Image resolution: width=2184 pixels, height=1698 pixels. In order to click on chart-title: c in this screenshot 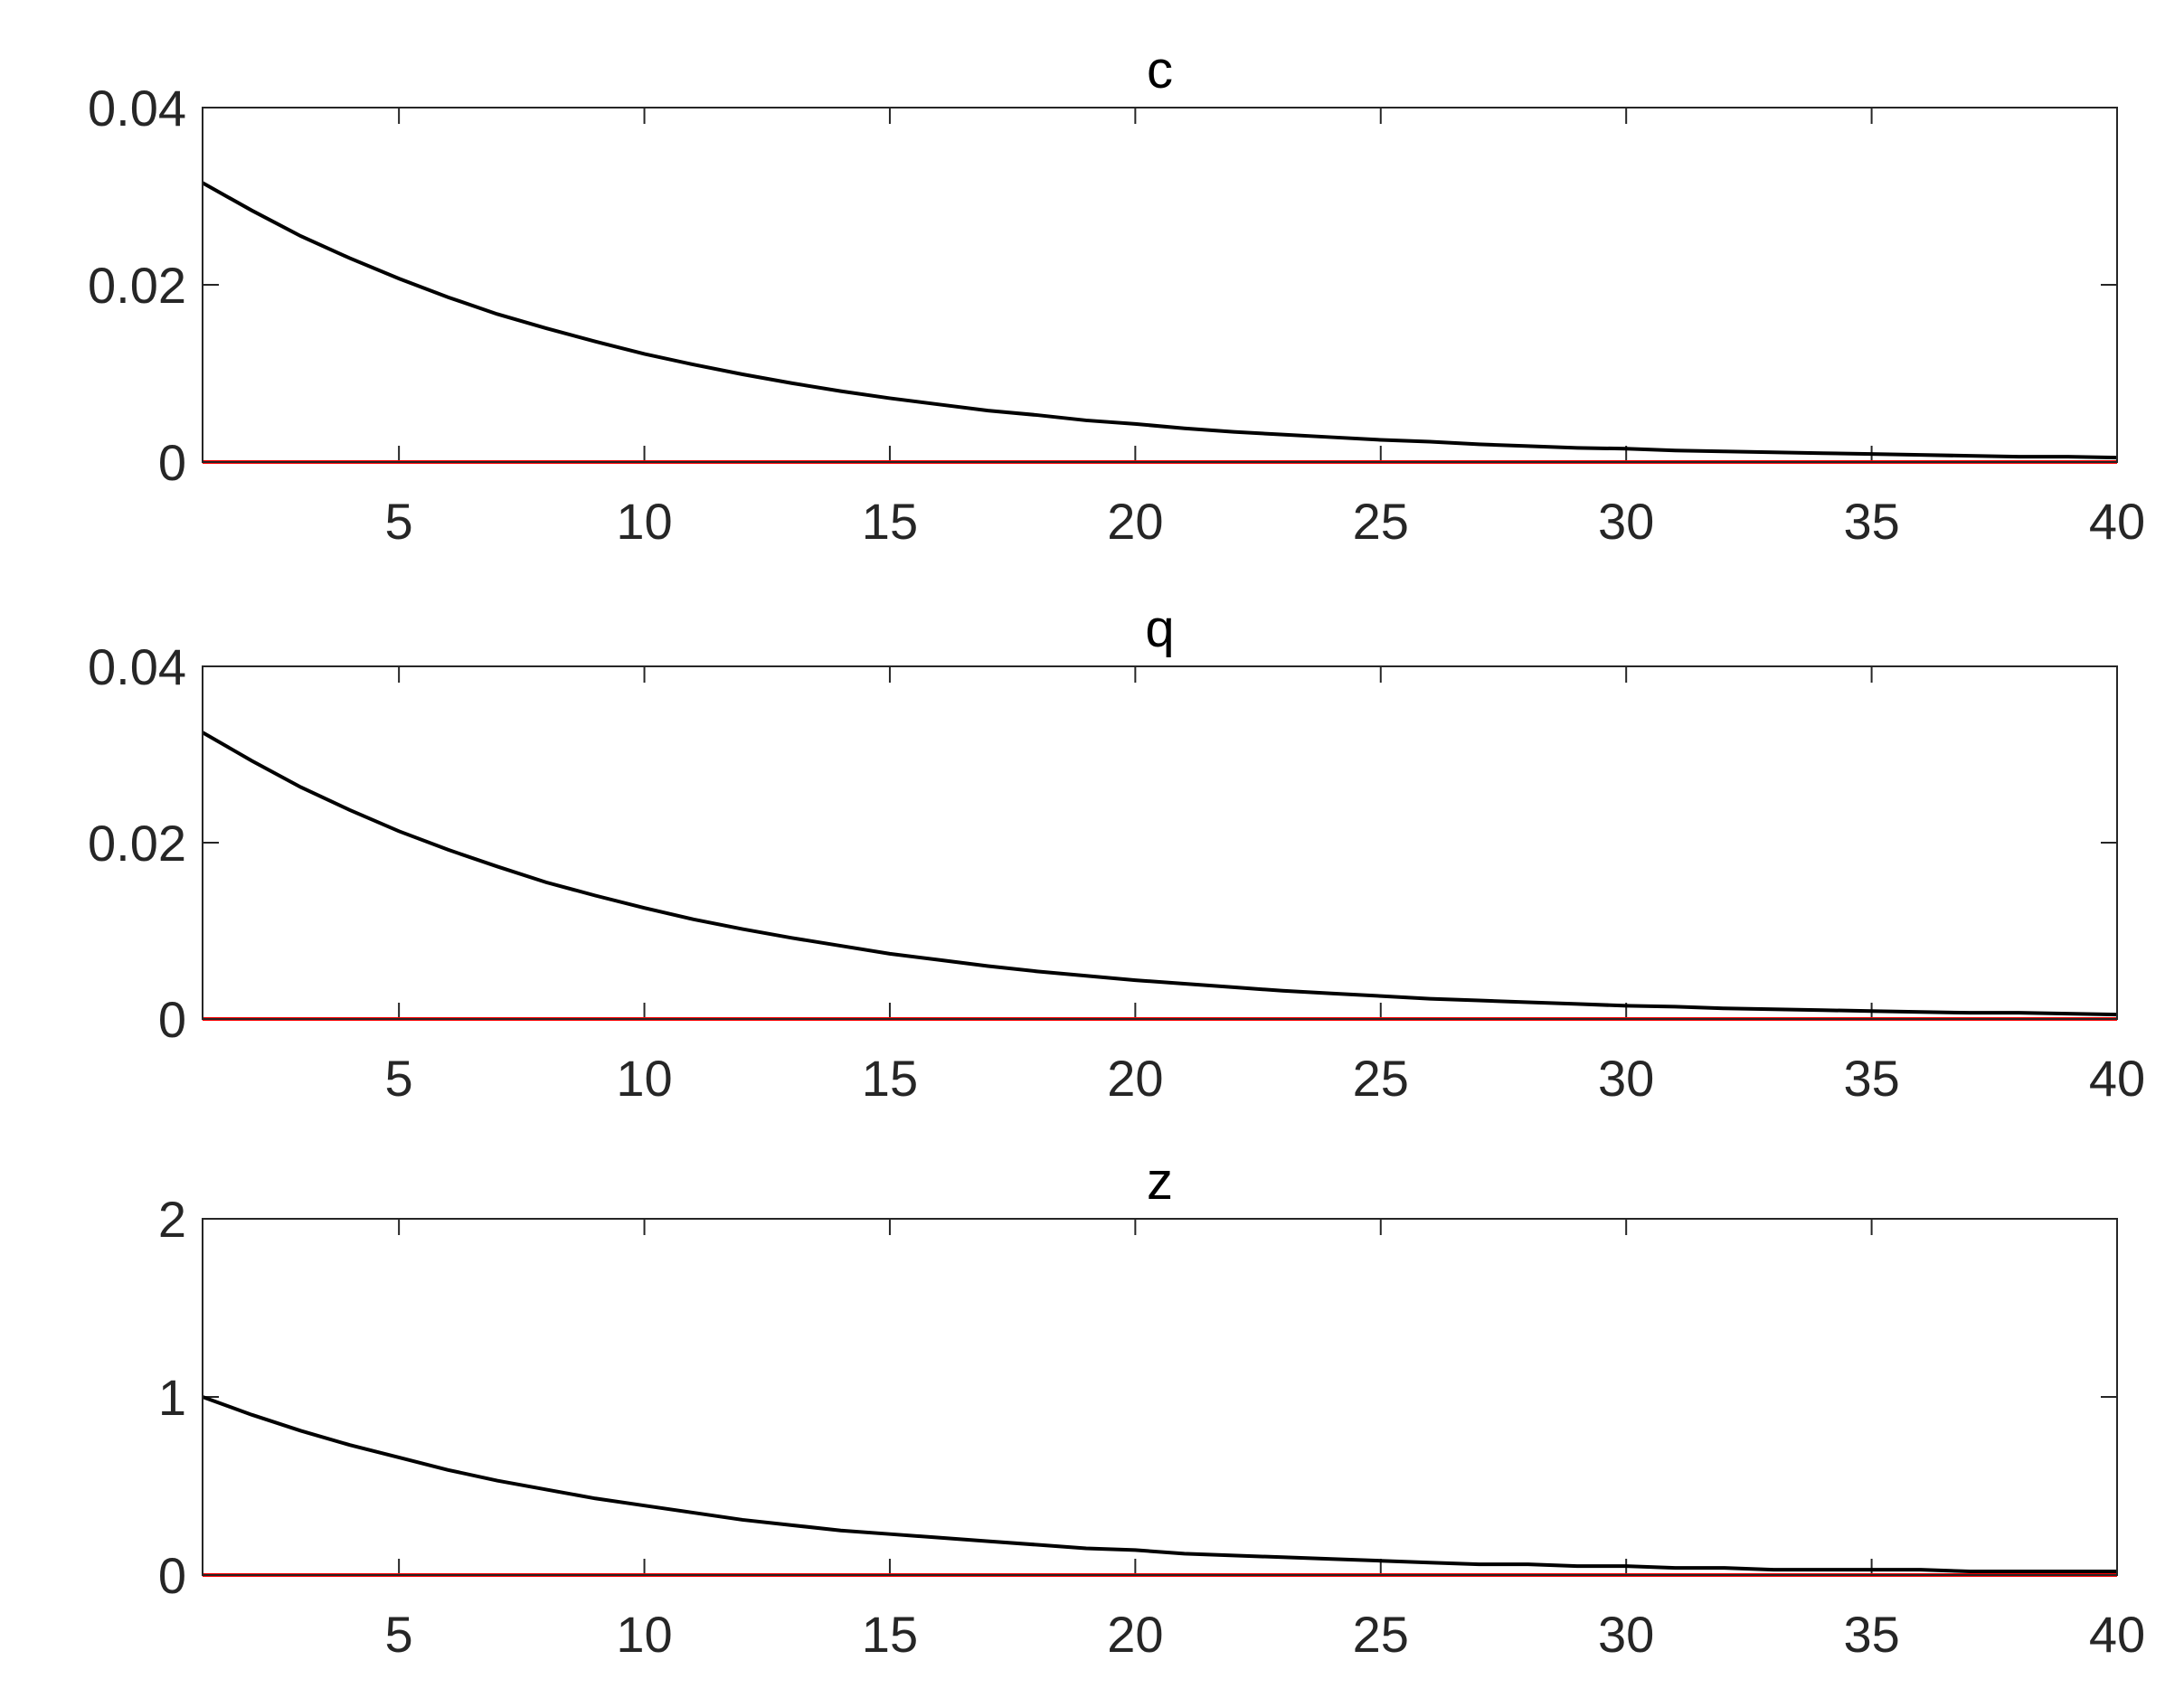, I will do `click(1160, 70)`.